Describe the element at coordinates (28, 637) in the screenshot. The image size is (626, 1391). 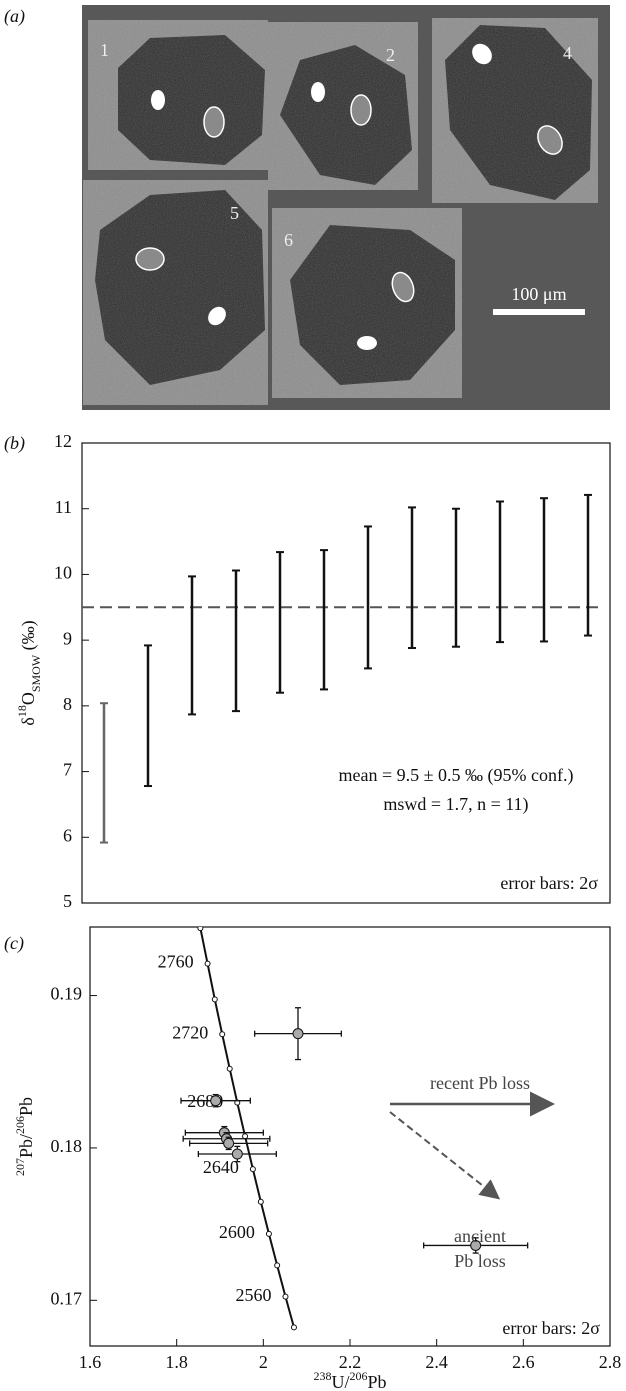
I see `axis-label-part: (‰)` at that location.